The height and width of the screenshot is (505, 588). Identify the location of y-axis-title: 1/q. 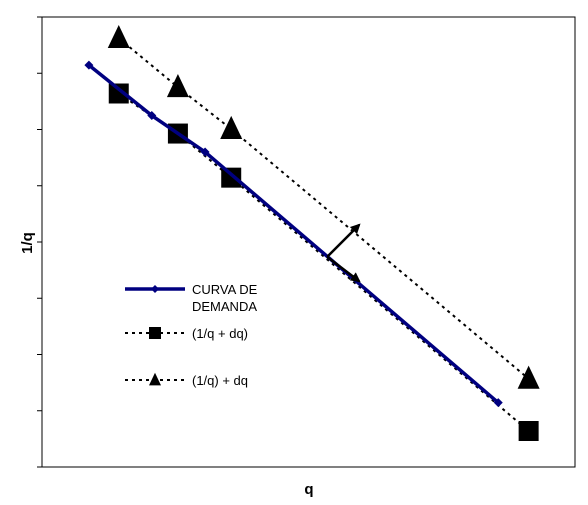
(27, 243).